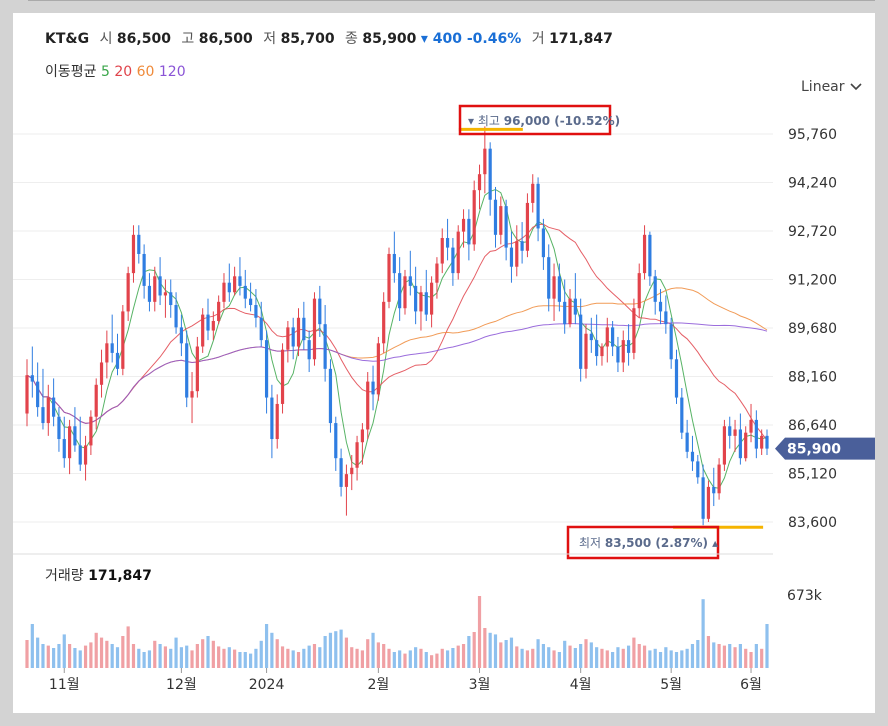 The image size is (888, 726). I want to click on ma-period-120: 120, so click(170, 72).